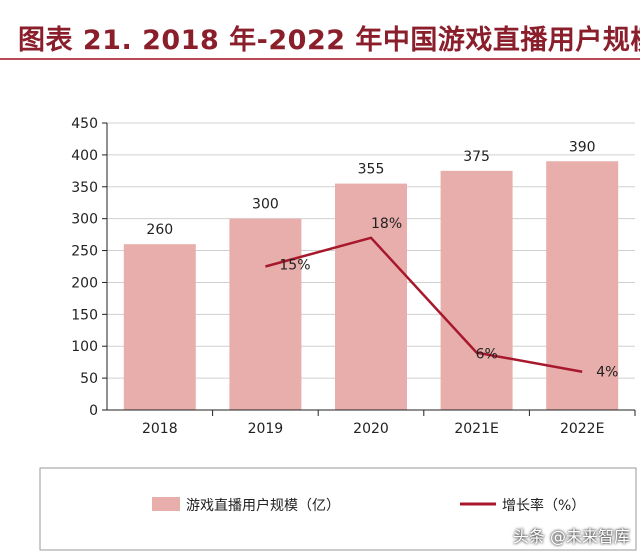 The height and width of the screenshot is (555, 640). Describe the element at coordinates (294, 266) in the screenshot. I see `growth-label: 15%` at that location.